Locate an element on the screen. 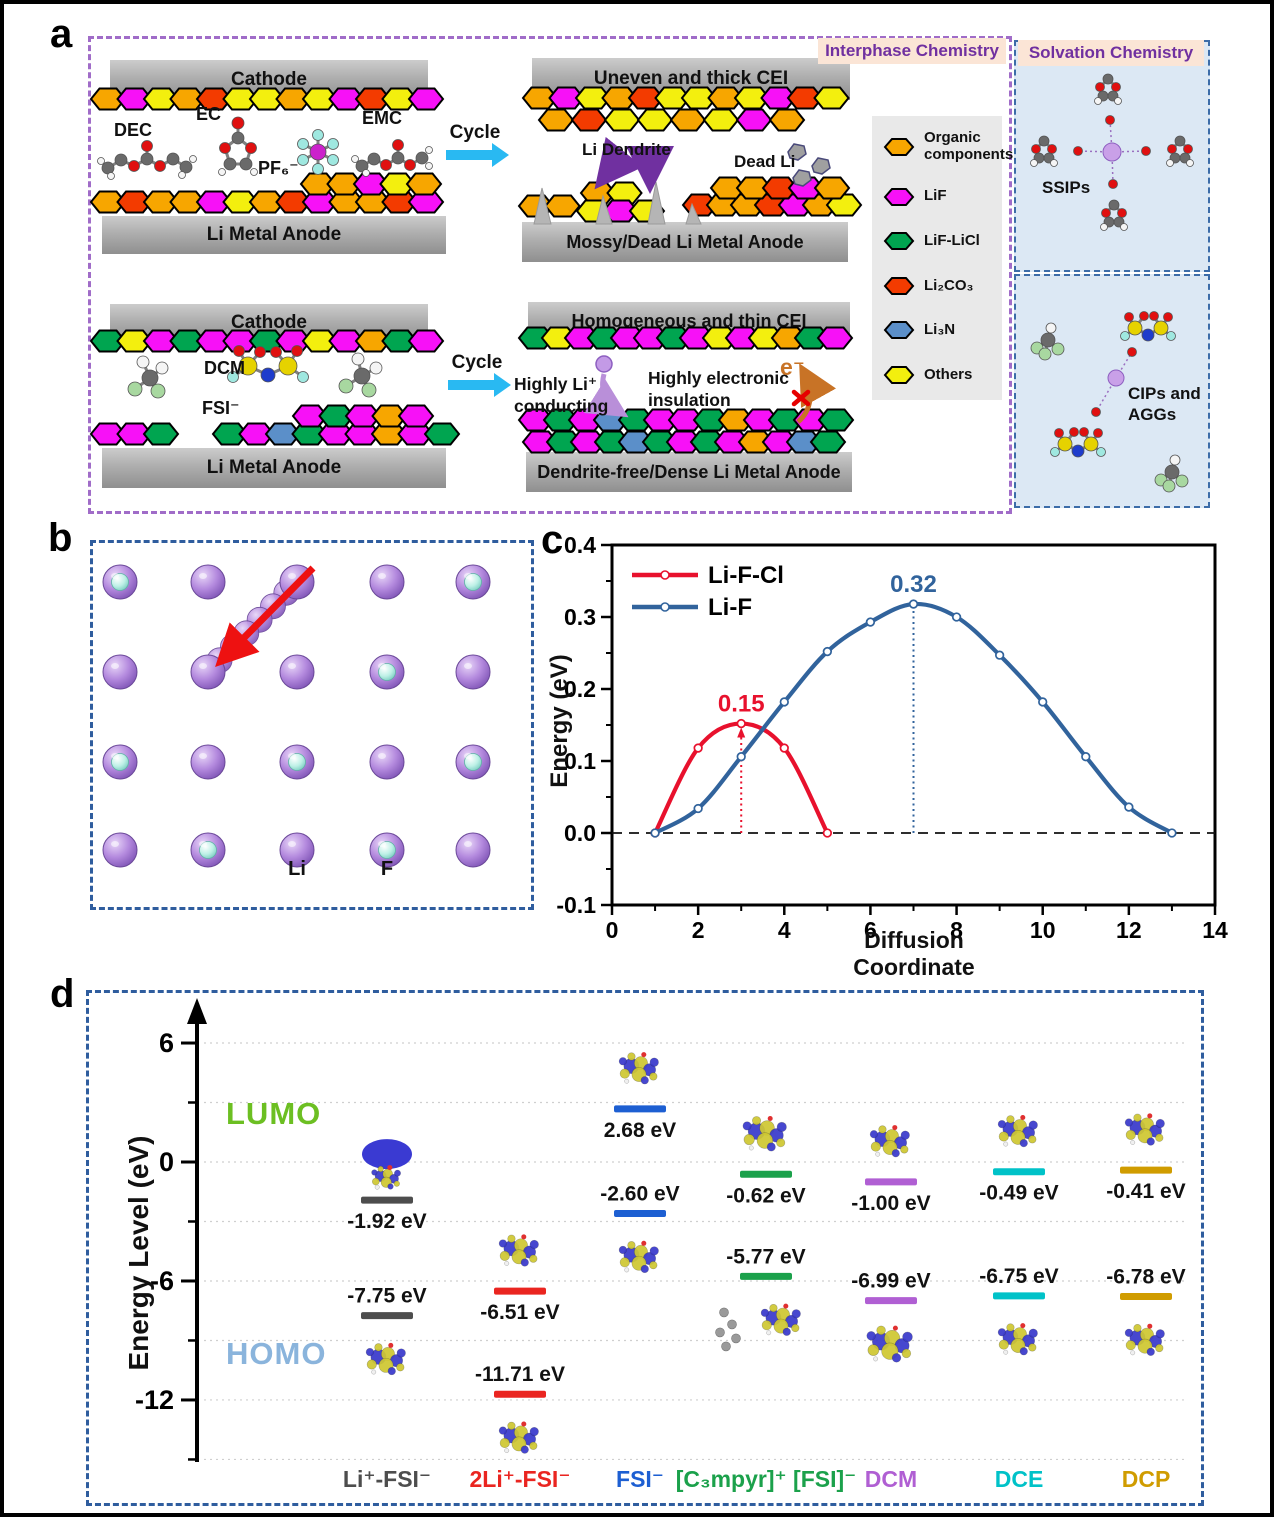 This screenshot has width=1274, height=1517. solvent-molecule is located at coordinates (1047, 341).